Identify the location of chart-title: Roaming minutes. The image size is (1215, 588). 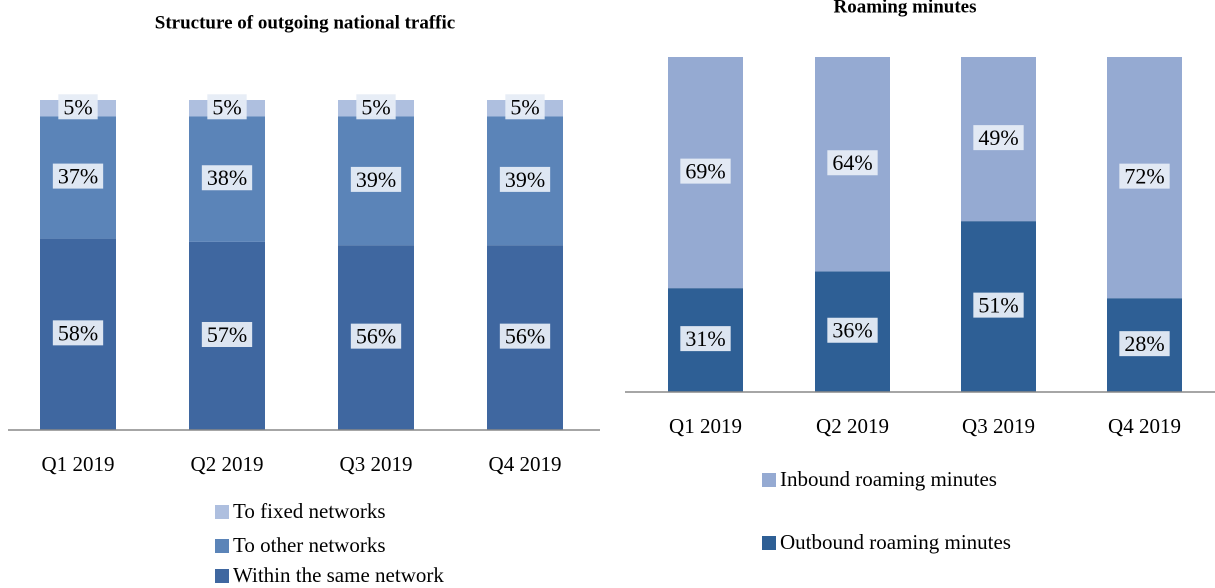
(904, 8).